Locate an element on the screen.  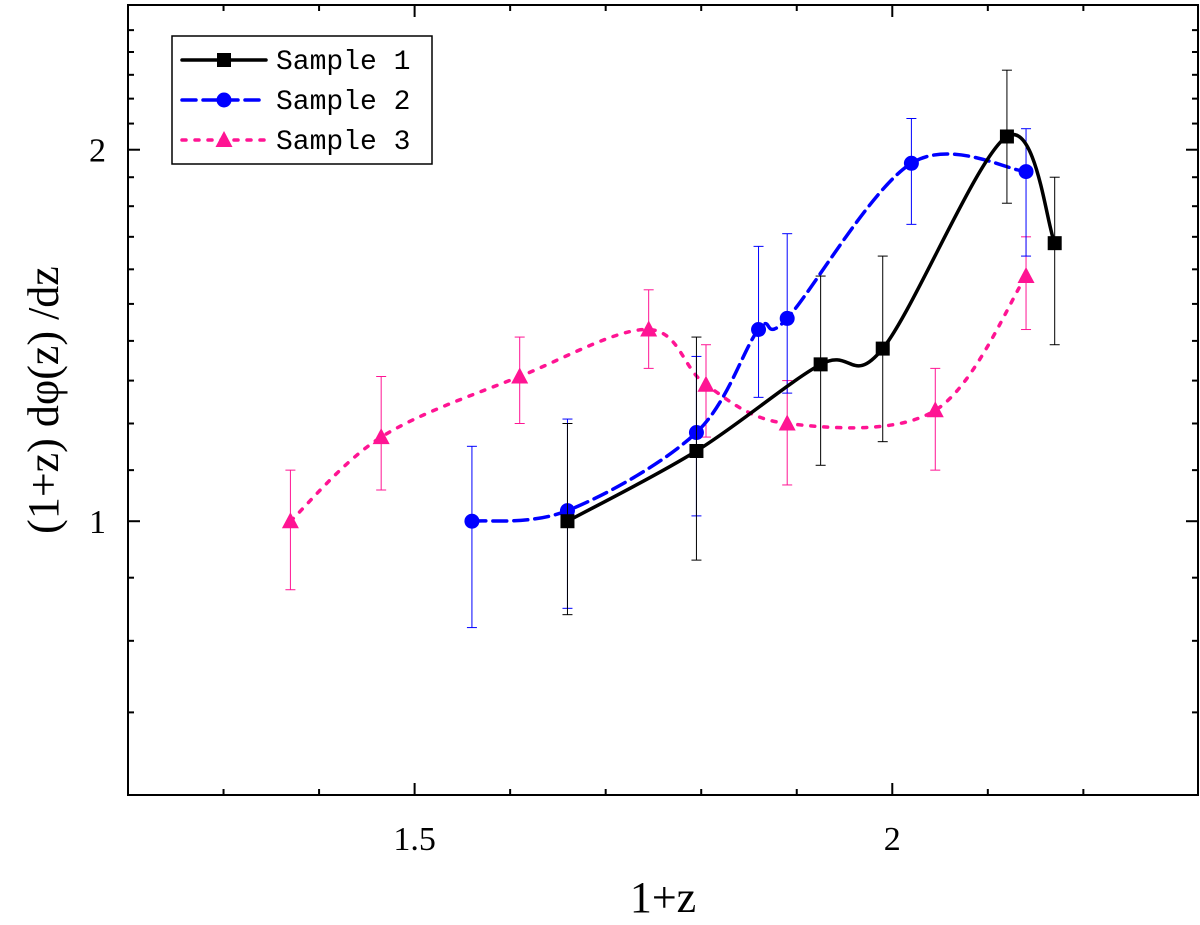
legend-item: Sample 1 is located at coordinates (295, 62).